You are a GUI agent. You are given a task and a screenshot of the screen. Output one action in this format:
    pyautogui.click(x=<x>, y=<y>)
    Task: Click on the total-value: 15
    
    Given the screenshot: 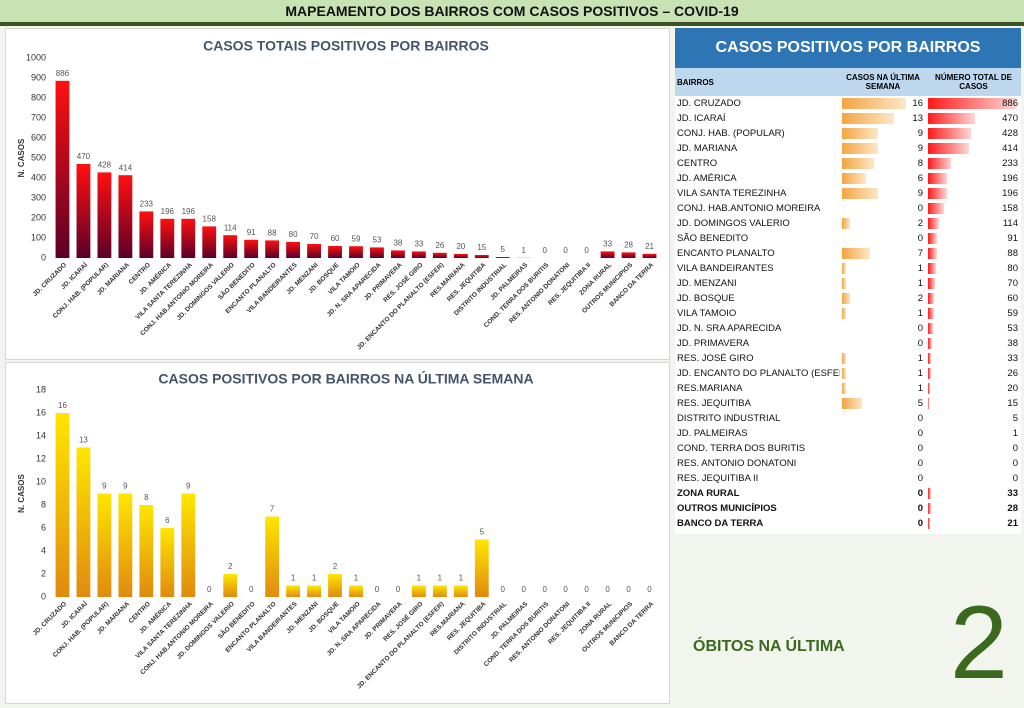 What is the action you would take?
    pyautogui.click(x=1012, y=403)
    